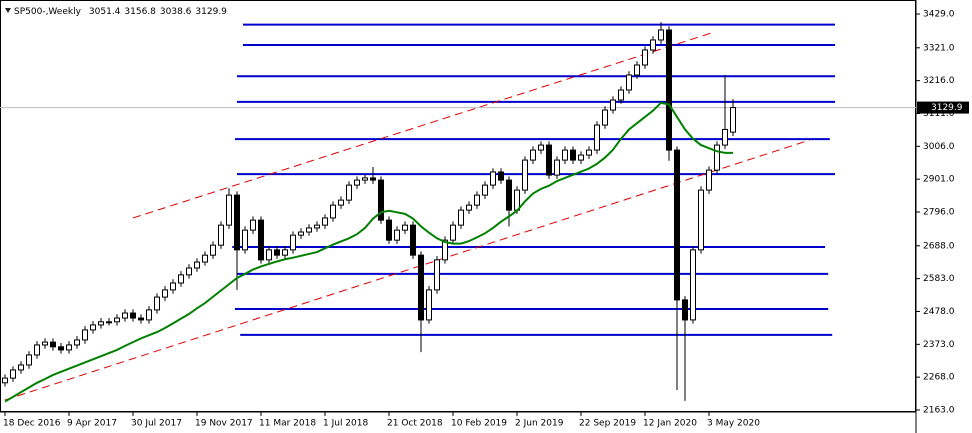 The width and height of the screenshot is (972, 433). I want to click on x-tick-label: 22 Sep 2019, so click(607, 424).